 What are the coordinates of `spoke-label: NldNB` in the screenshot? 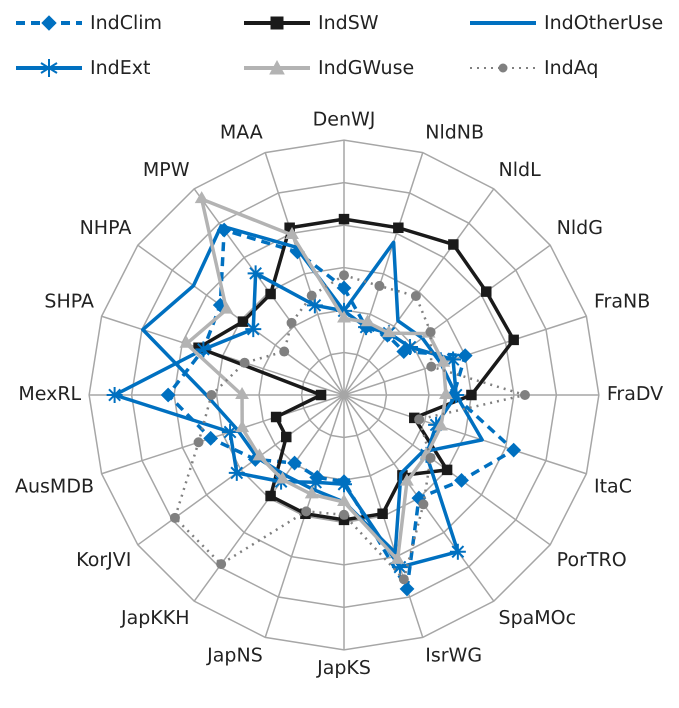 It's located at (454, 133).